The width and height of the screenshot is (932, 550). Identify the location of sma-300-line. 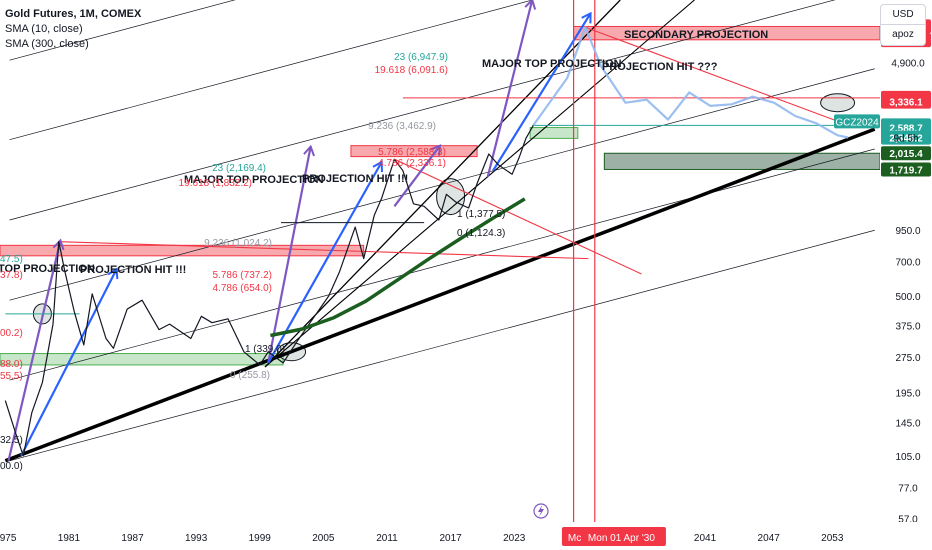
(398, 267).